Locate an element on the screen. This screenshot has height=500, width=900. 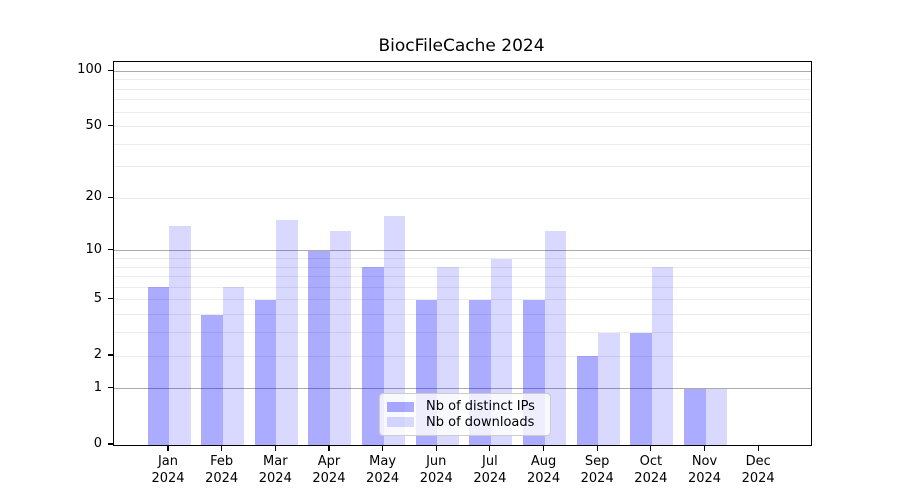
chart-title: BiocFileCache 2024 is located at coordinates (461, 46).